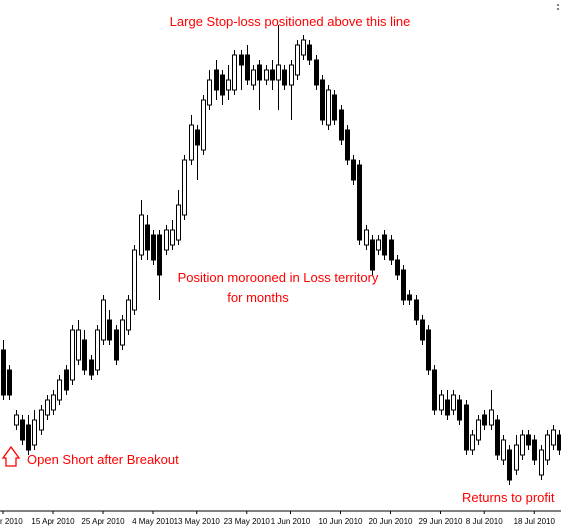 The image size is (561, 527). Describe the element at coordinates (247, 521) in the screenshot. I see `x-tick-label: 23 May 2010` at that location.